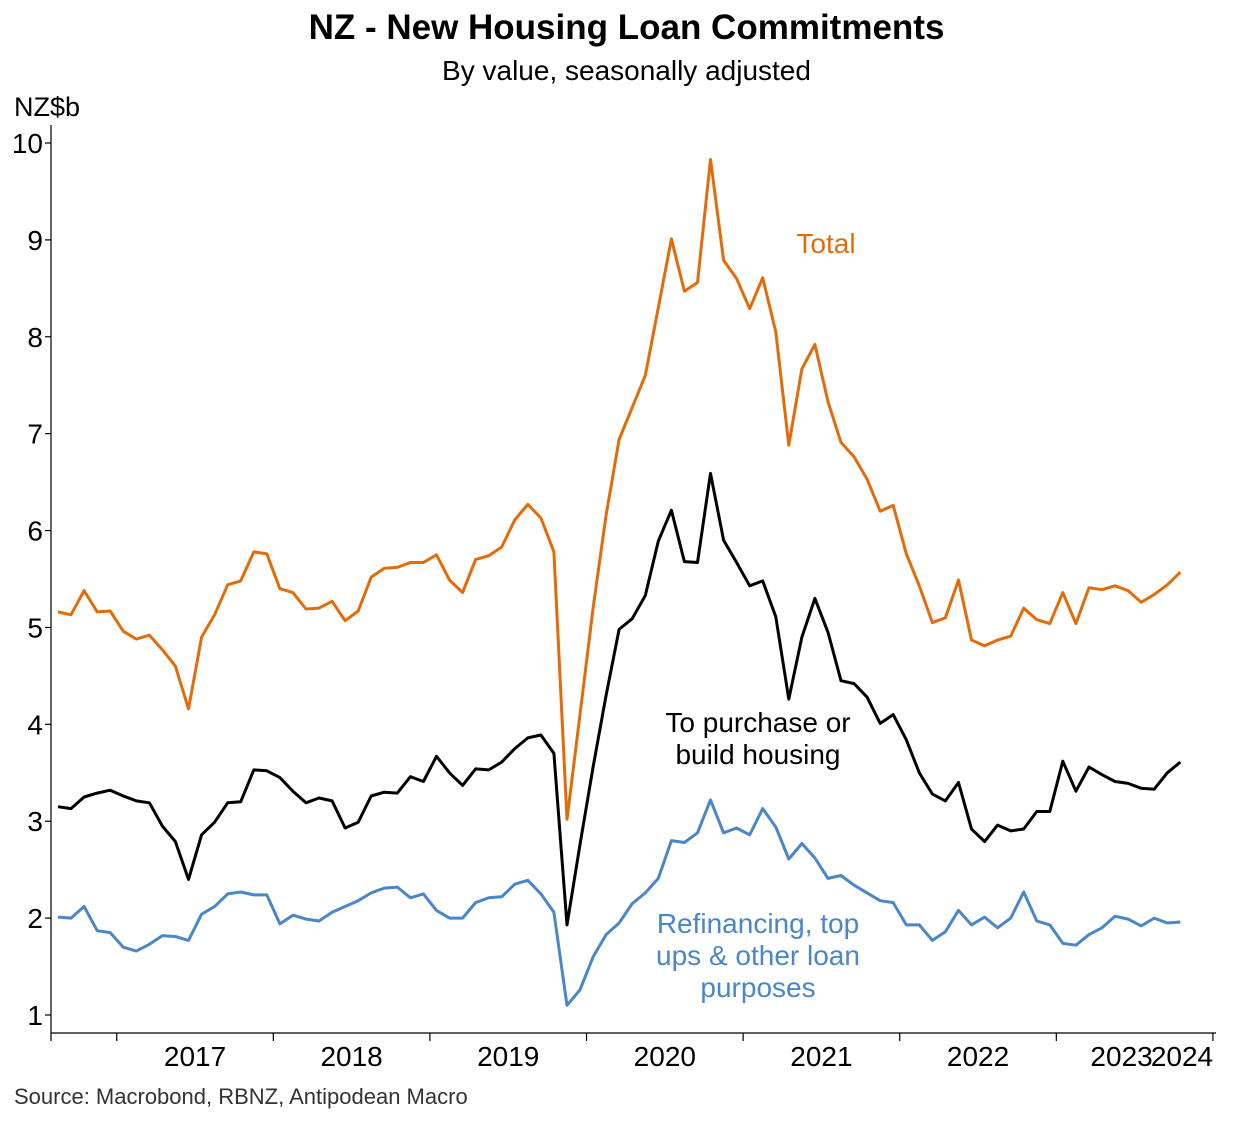  What do you see at coordinates (35, 434) in the screenshot?
I see `y-tick-label: 7` at bounding box center [35, 434].